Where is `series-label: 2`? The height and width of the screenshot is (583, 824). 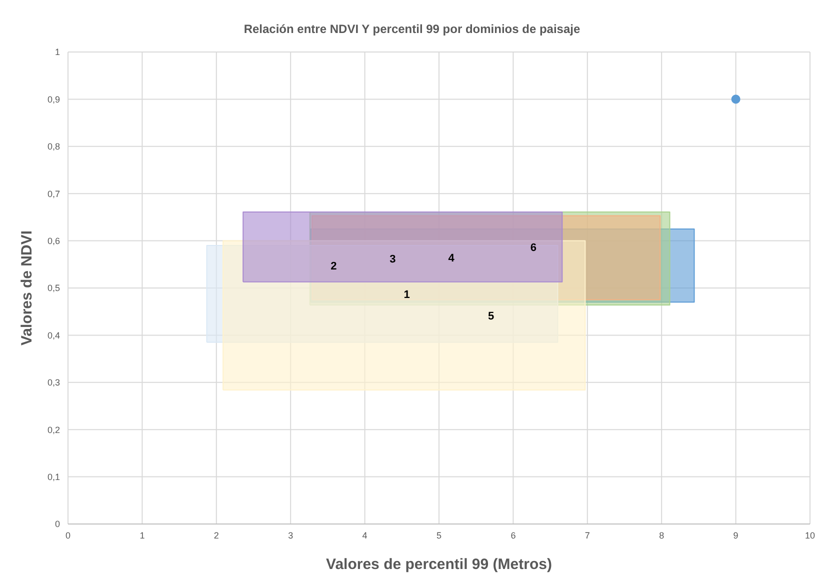
series-label: 2 is located at coordinates (333, 266).